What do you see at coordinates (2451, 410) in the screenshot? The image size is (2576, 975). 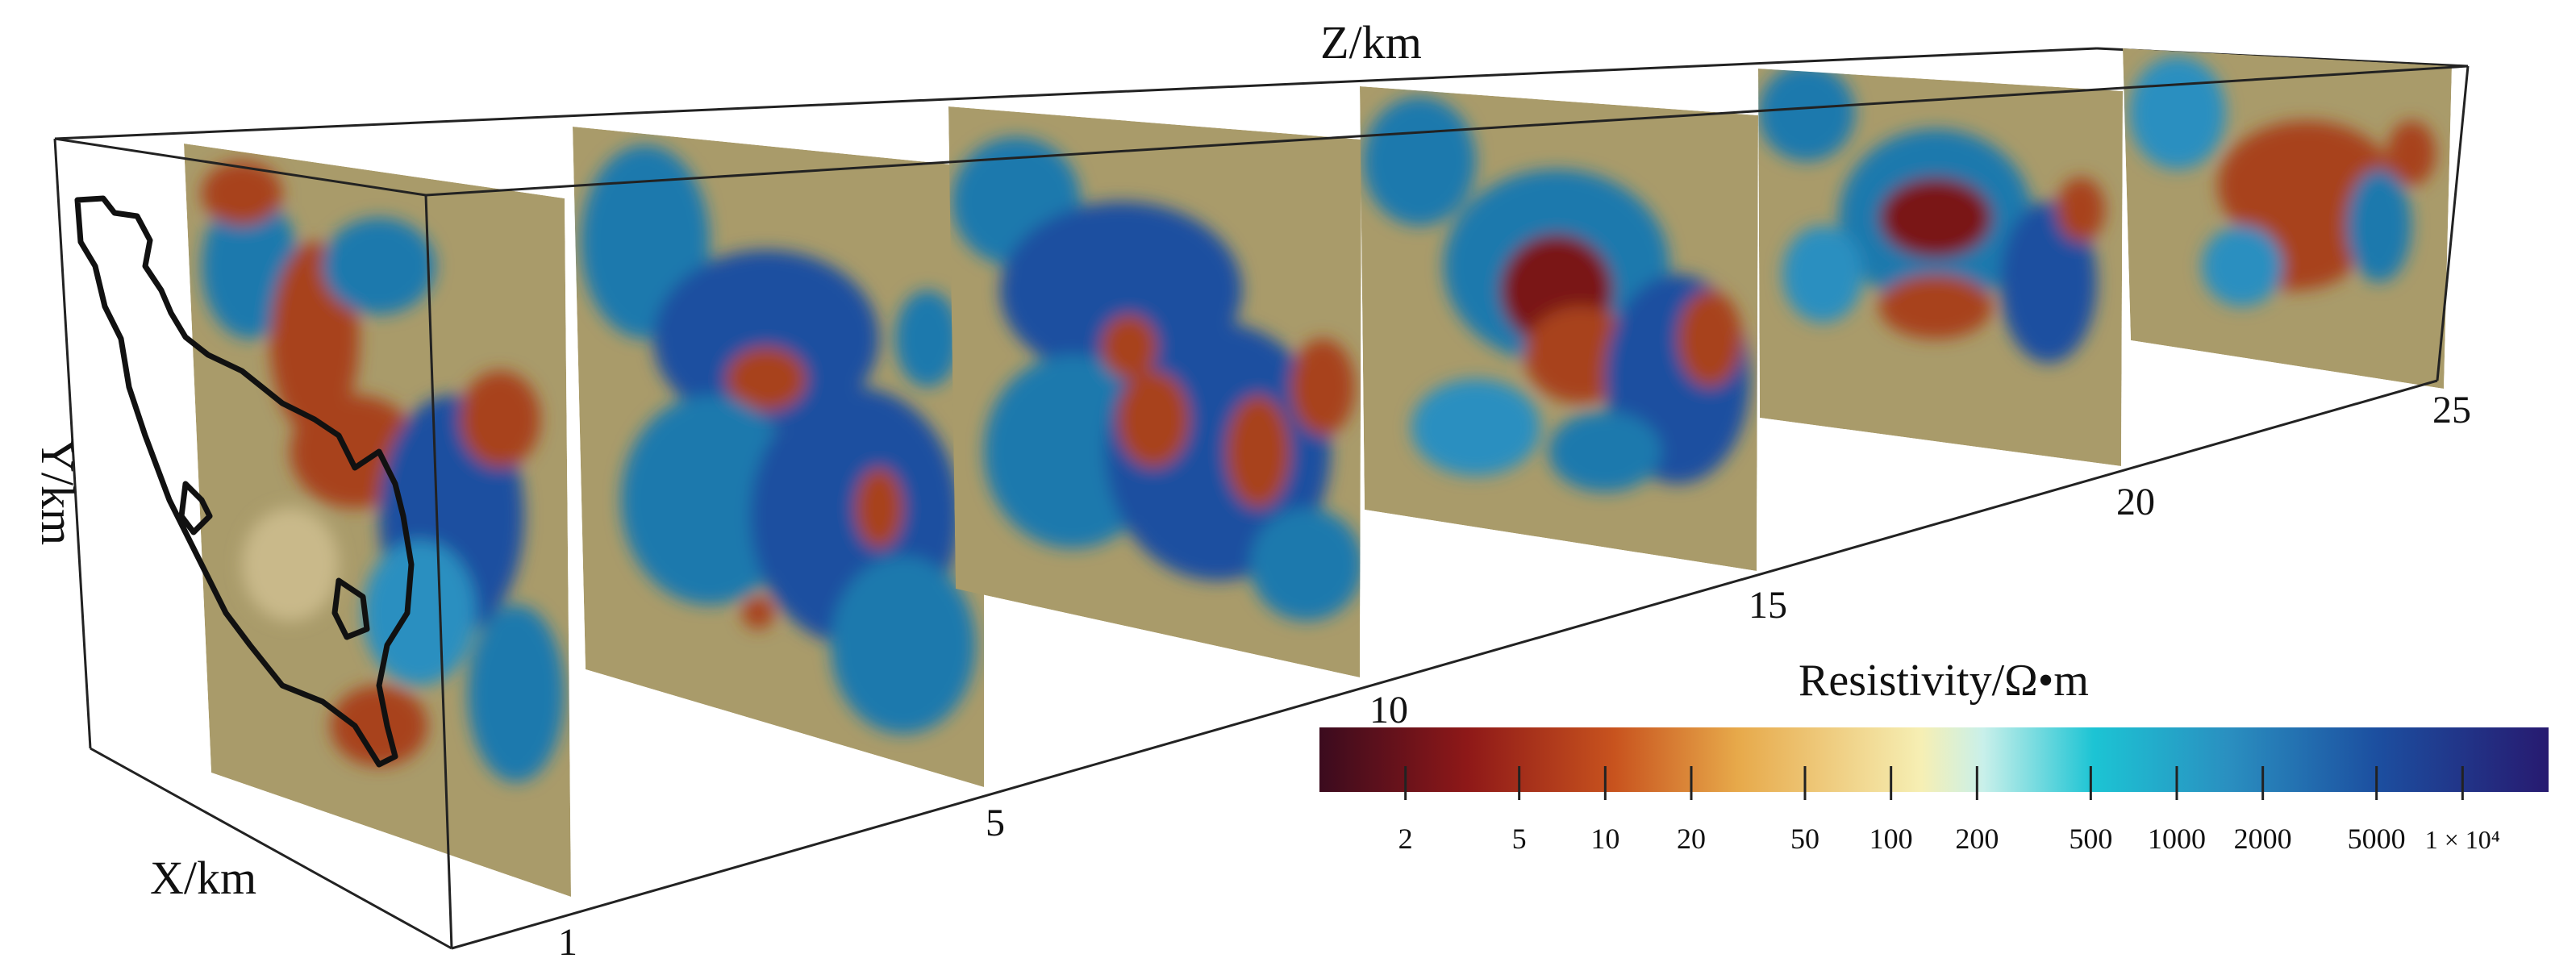 I see `z-tick-25: 25` at bounding box center [2451, 410].